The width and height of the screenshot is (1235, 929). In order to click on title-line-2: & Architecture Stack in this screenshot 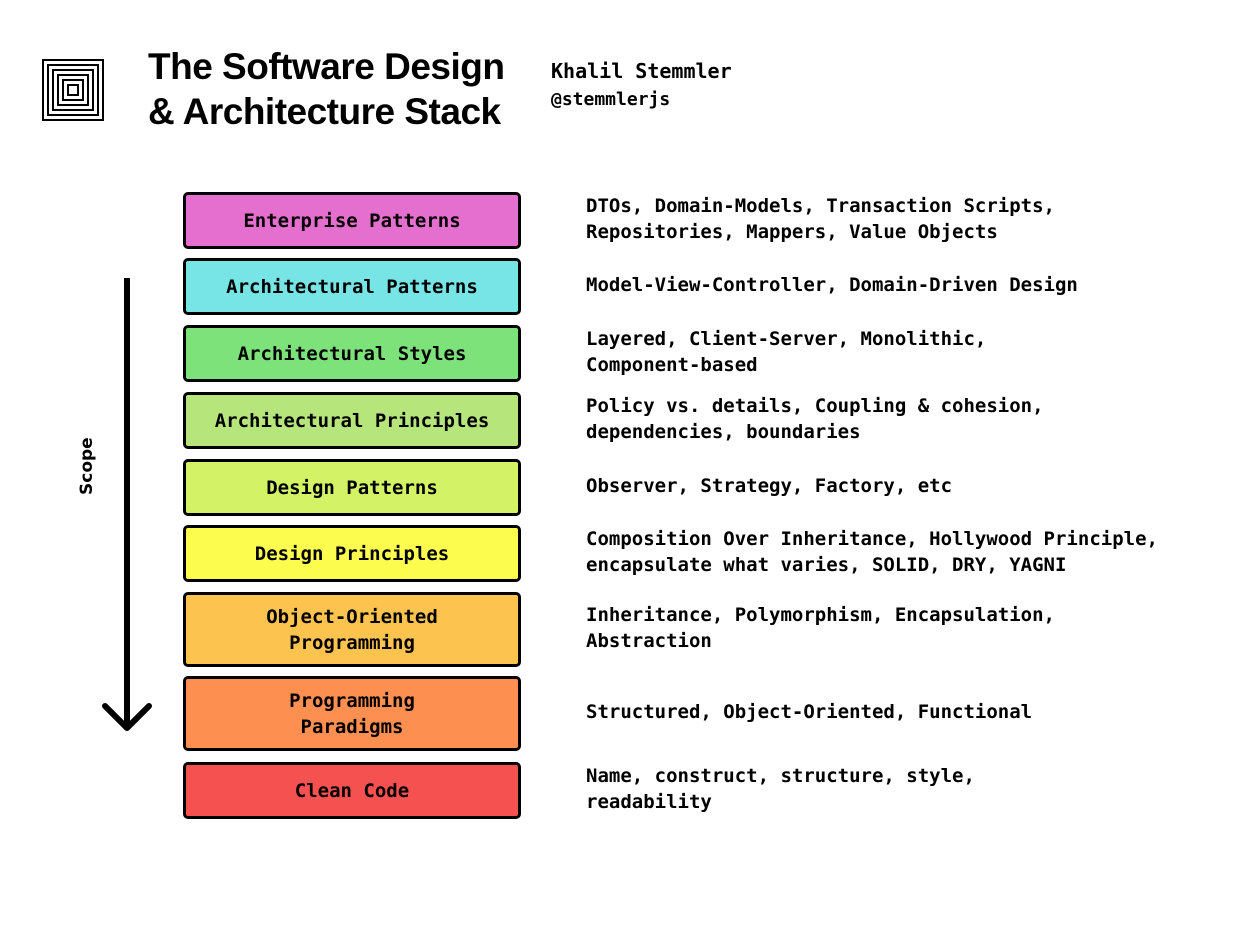, I will do `click(324, 111)`.